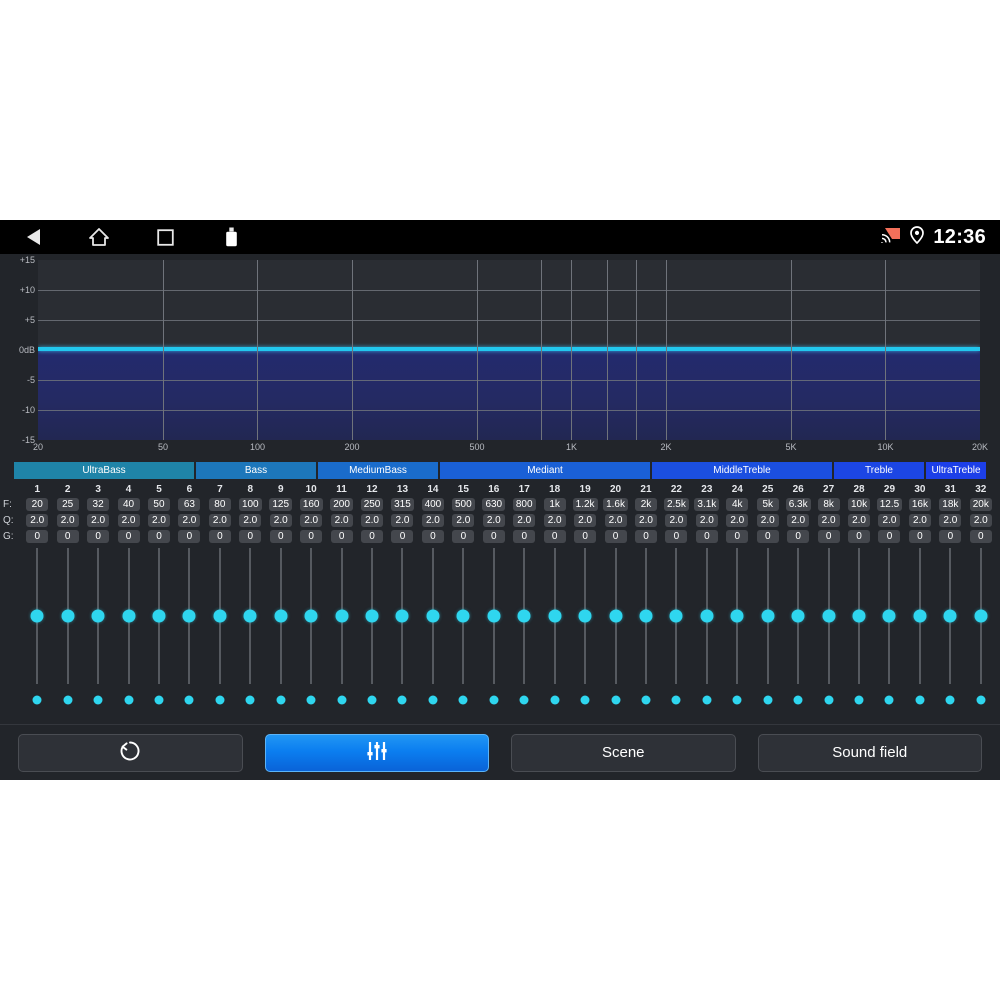  Describe the element at coordinates (615, 504) in the screenshot. I see `frequency-chip: 1.6k` at that location.